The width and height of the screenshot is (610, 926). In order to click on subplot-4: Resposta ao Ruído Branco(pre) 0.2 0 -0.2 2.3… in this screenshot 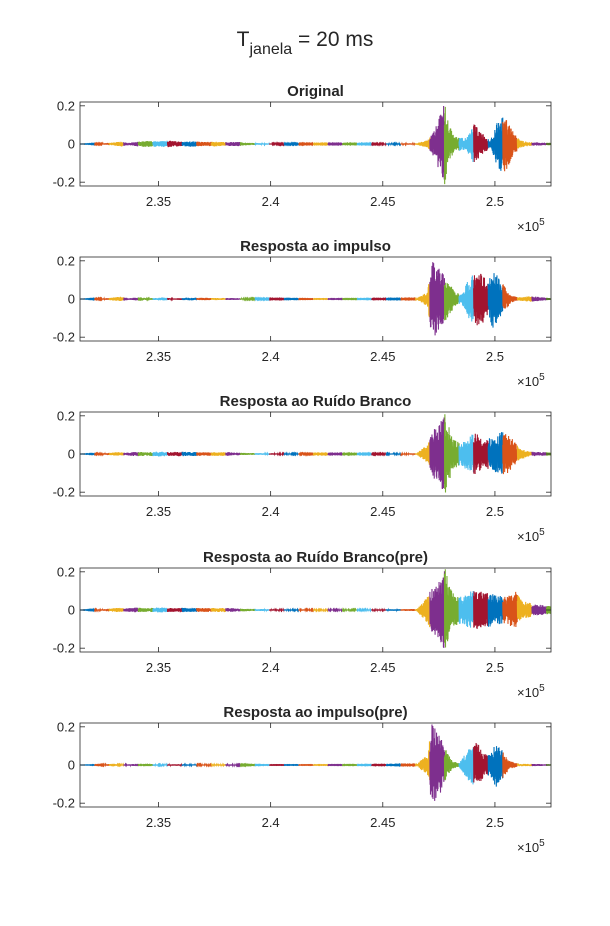, I will do `click(302, 624)`.